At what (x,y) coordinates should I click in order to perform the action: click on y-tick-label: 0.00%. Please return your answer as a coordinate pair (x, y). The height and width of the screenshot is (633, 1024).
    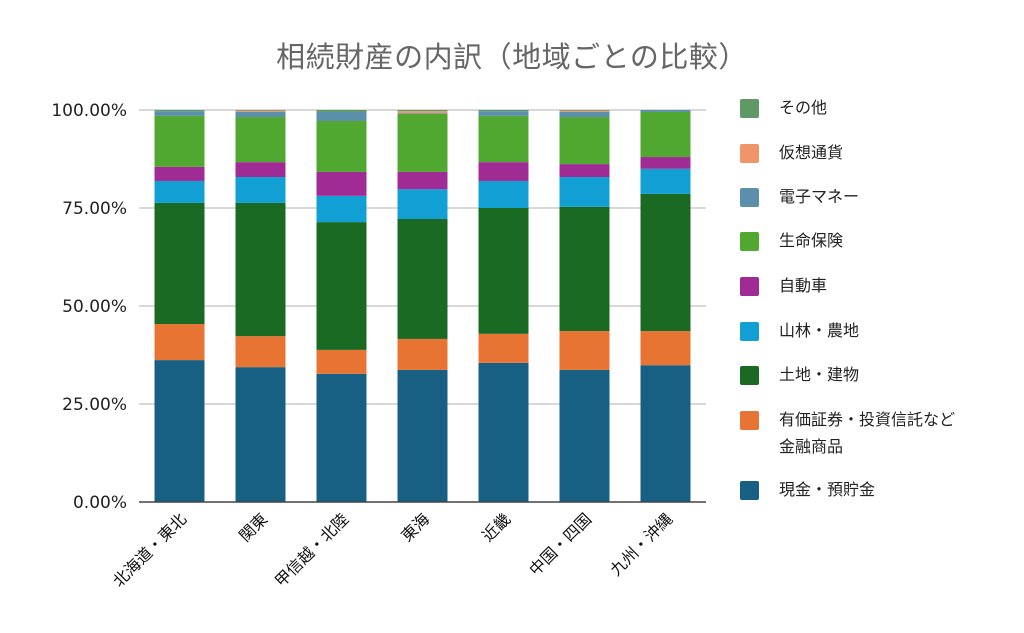
    Looking at the image, I should click on (100, 503).